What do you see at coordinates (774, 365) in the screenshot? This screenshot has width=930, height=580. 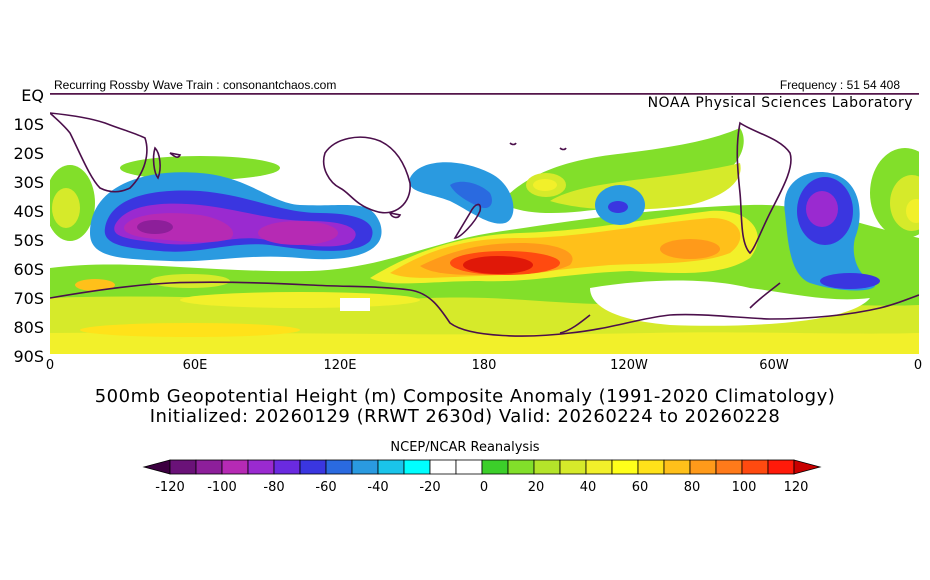 I see `lon-label: 60W` at bounding box center [774, 365].